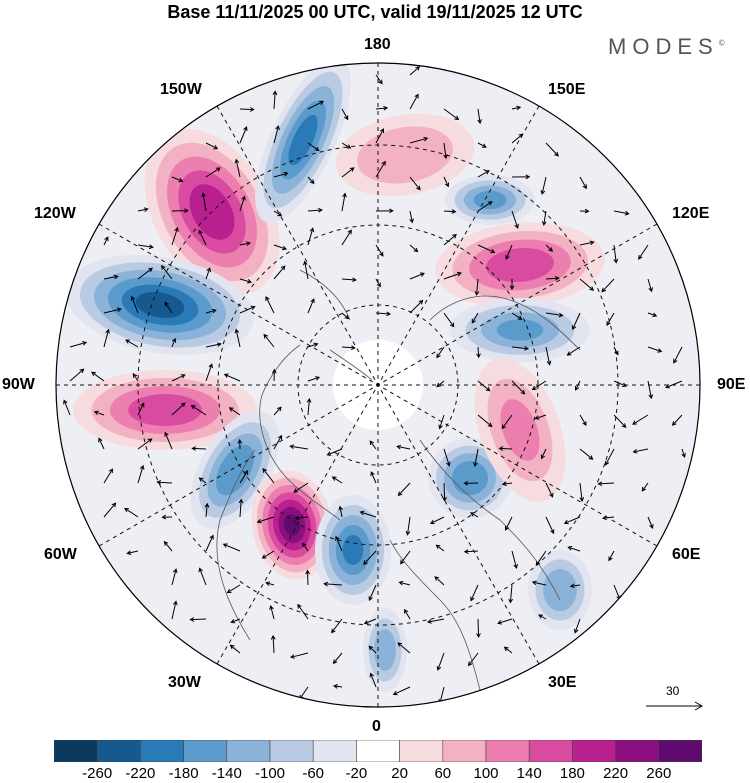 The image size is (750, 783). Describe the element at coordinates (18, 384) in the screenshot. I see `lon-label-90w: 90W` at that location.